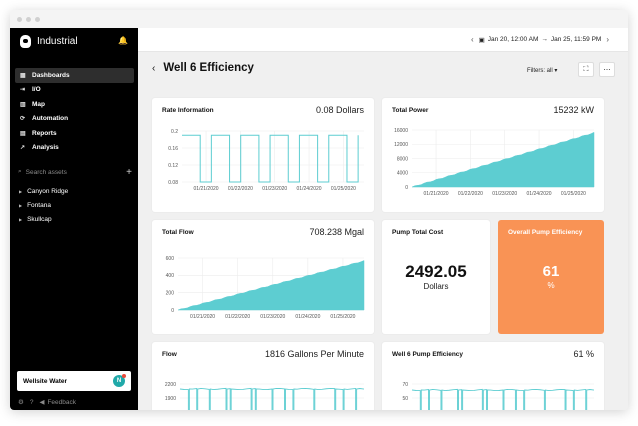 This screenshot has width=638, height=426. Describe the element at coordinates (51, 75) in the screenshot. I see `sidebar-item-label: Dashboards` at that location.